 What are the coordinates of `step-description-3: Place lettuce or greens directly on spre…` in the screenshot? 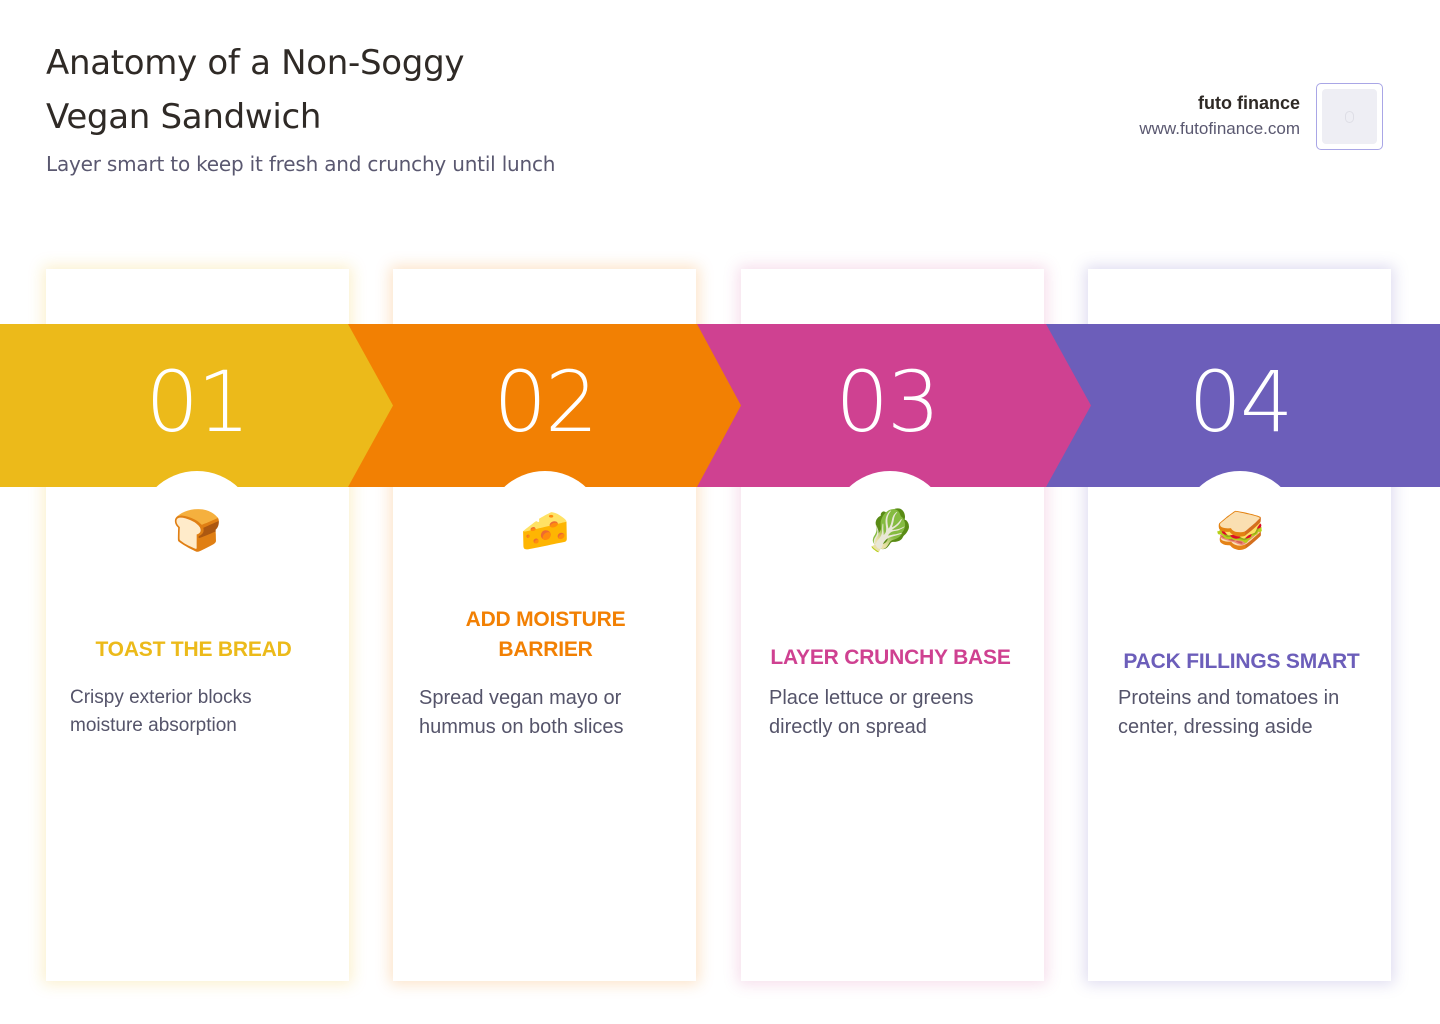 It's located at (871, 712).